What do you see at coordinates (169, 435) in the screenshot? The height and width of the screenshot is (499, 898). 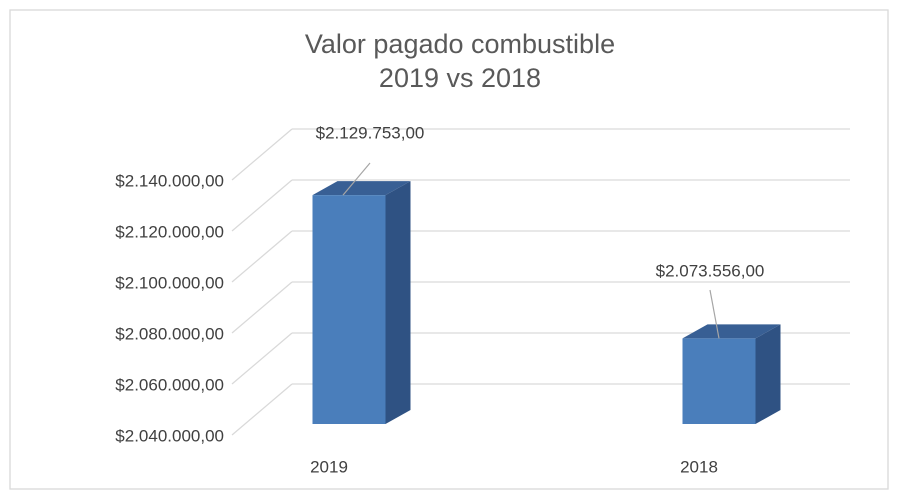 I see `y-tick-label: $2.040.000,00` at bounding box center [169, 435].